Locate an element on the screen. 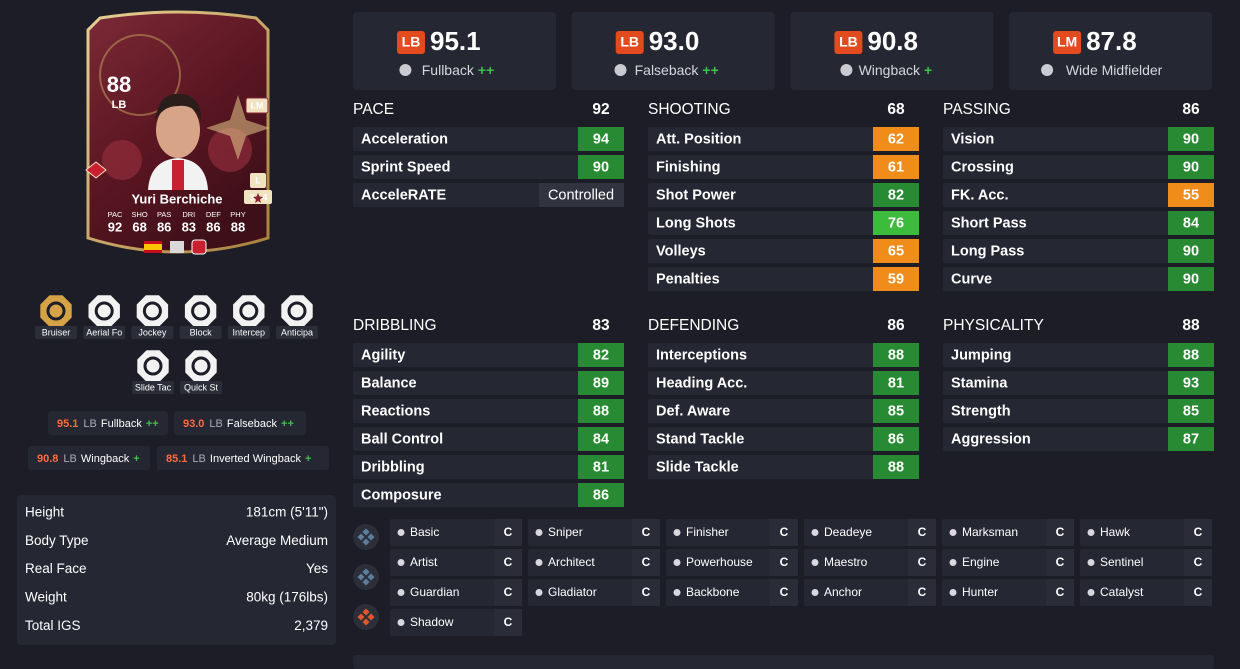 Image resolution: width=1240 pixels, height=669 pixels. role-chip: 95.1 LB Fullback ++ is located at coordinates (108, 423).